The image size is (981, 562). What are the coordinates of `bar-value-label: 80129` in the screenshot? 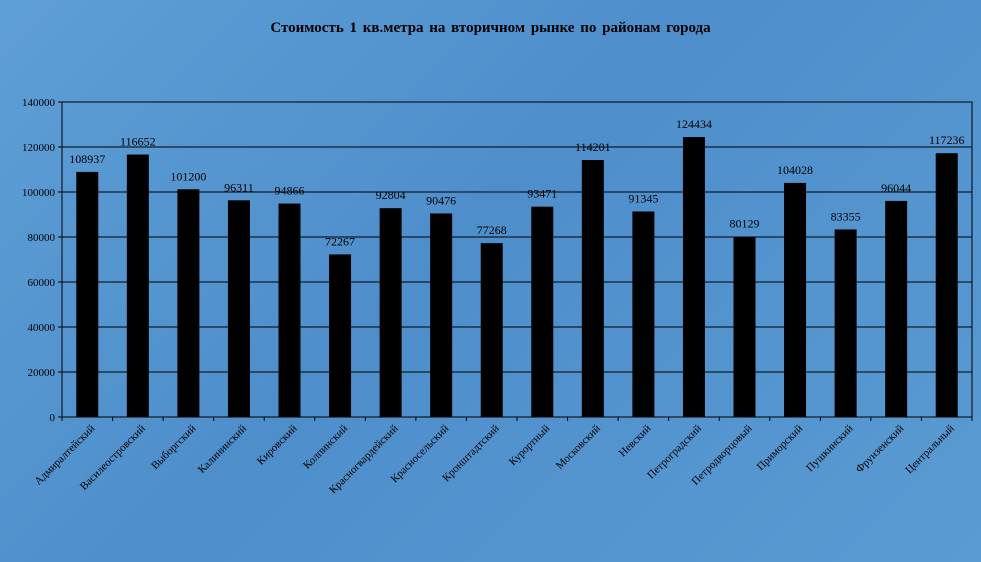 It's located at (745, 224).